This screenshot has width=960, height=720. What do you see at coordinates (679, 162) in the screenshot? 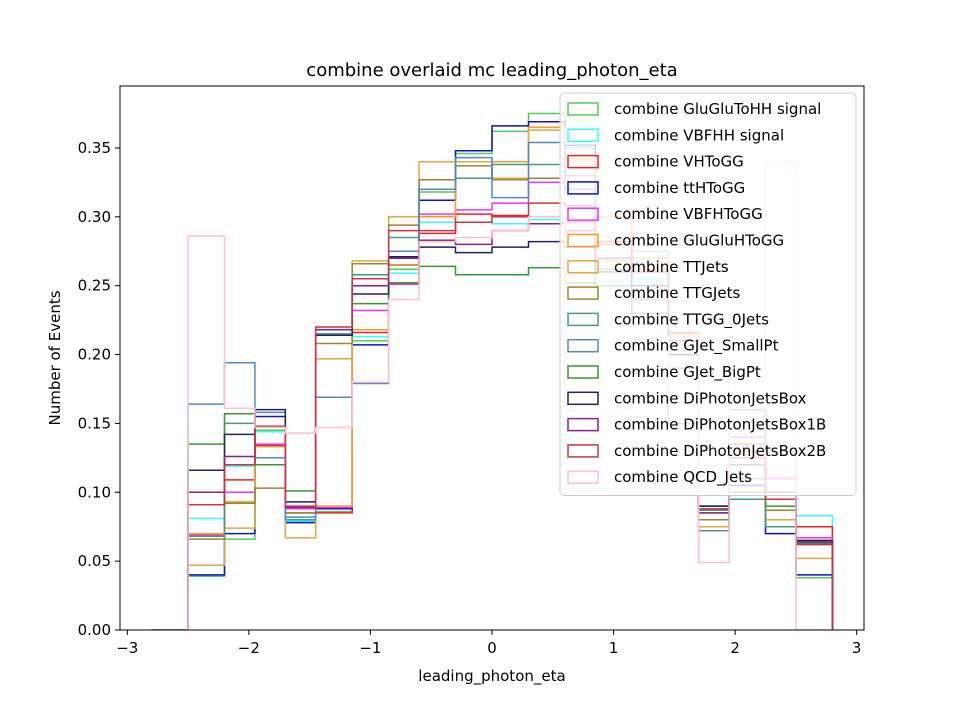
I see `legend-label: combine VHToGG` at bounding box center [679, 162].